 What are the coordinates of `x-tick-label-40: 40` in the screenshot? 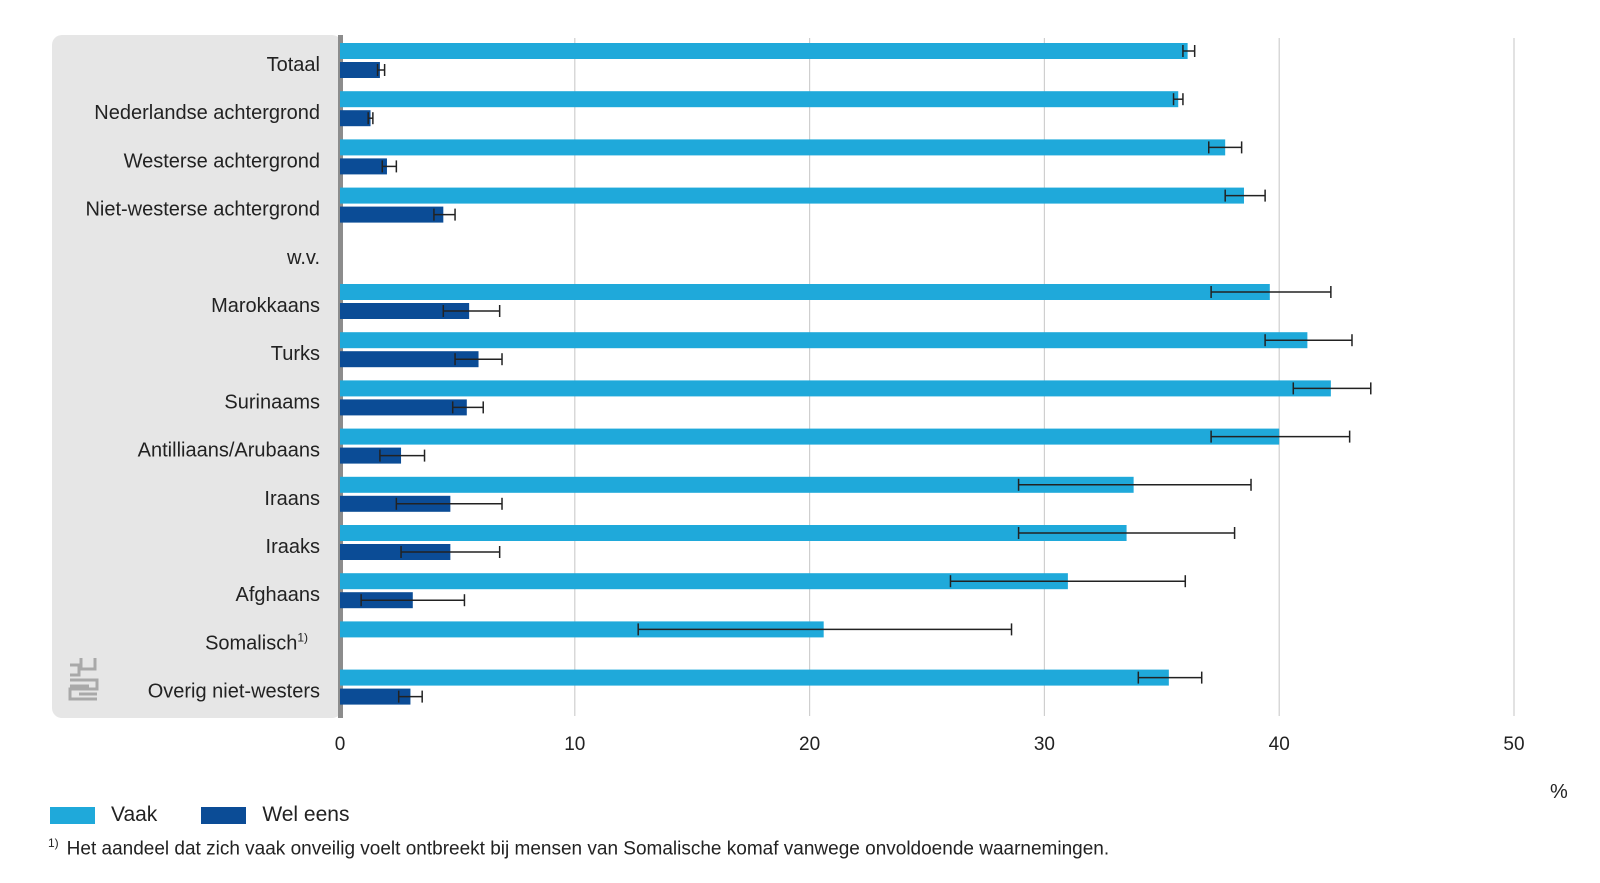 It's located at (1279, 744).